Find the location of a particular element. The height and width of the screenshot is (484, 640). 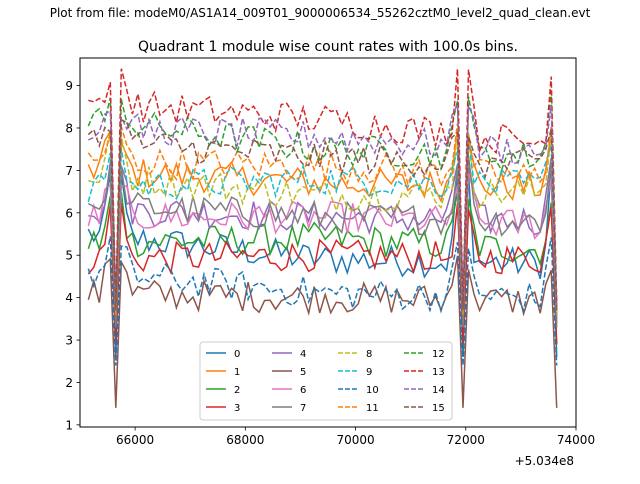

x-tick-label: 72000 is located at coordinates (466, 440).